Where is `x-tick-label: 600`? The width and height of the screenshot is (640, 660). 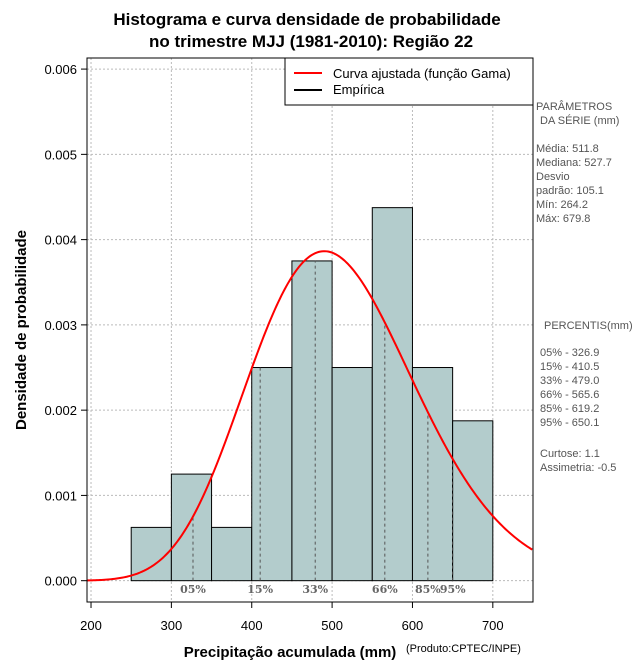 x-tick-label: 600 is located at coordinates (413, 625).